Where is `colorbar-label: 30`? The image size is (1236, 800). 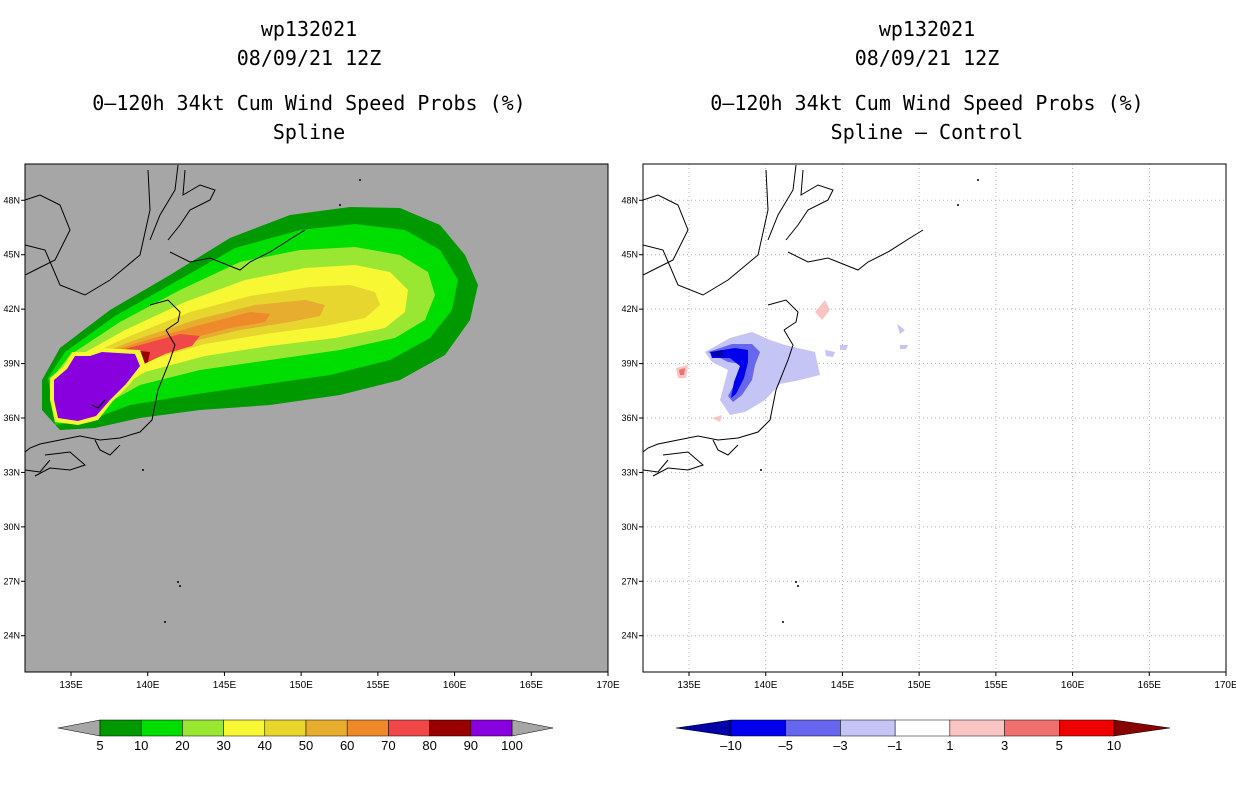 colorbar-label: 30 is located at coordinates (223, 745).